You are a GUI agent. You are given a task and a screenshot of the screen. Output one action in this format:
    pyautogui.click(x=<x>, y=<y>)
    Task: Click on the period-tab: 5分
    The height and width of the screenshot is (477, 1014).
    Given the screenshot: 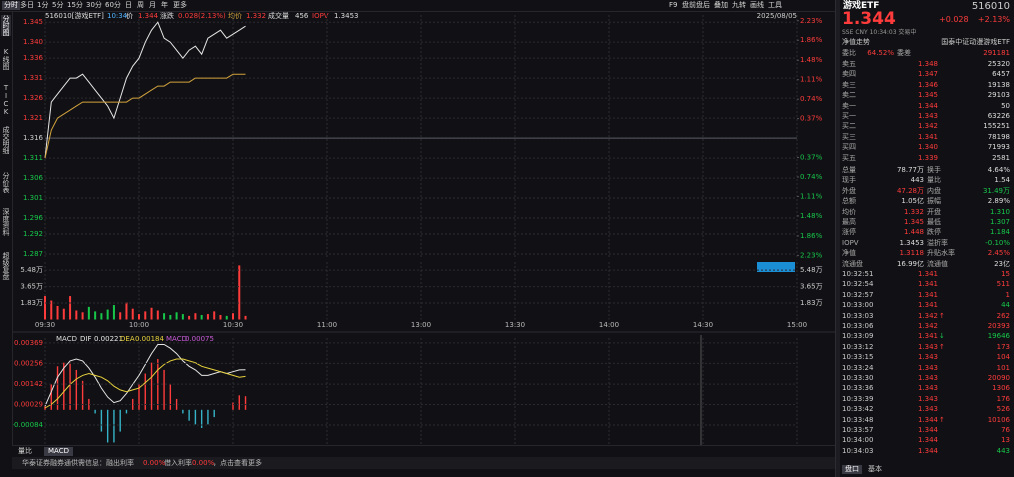 What is the action you would take?
    pyautogui.click(x=58, y=5)
    